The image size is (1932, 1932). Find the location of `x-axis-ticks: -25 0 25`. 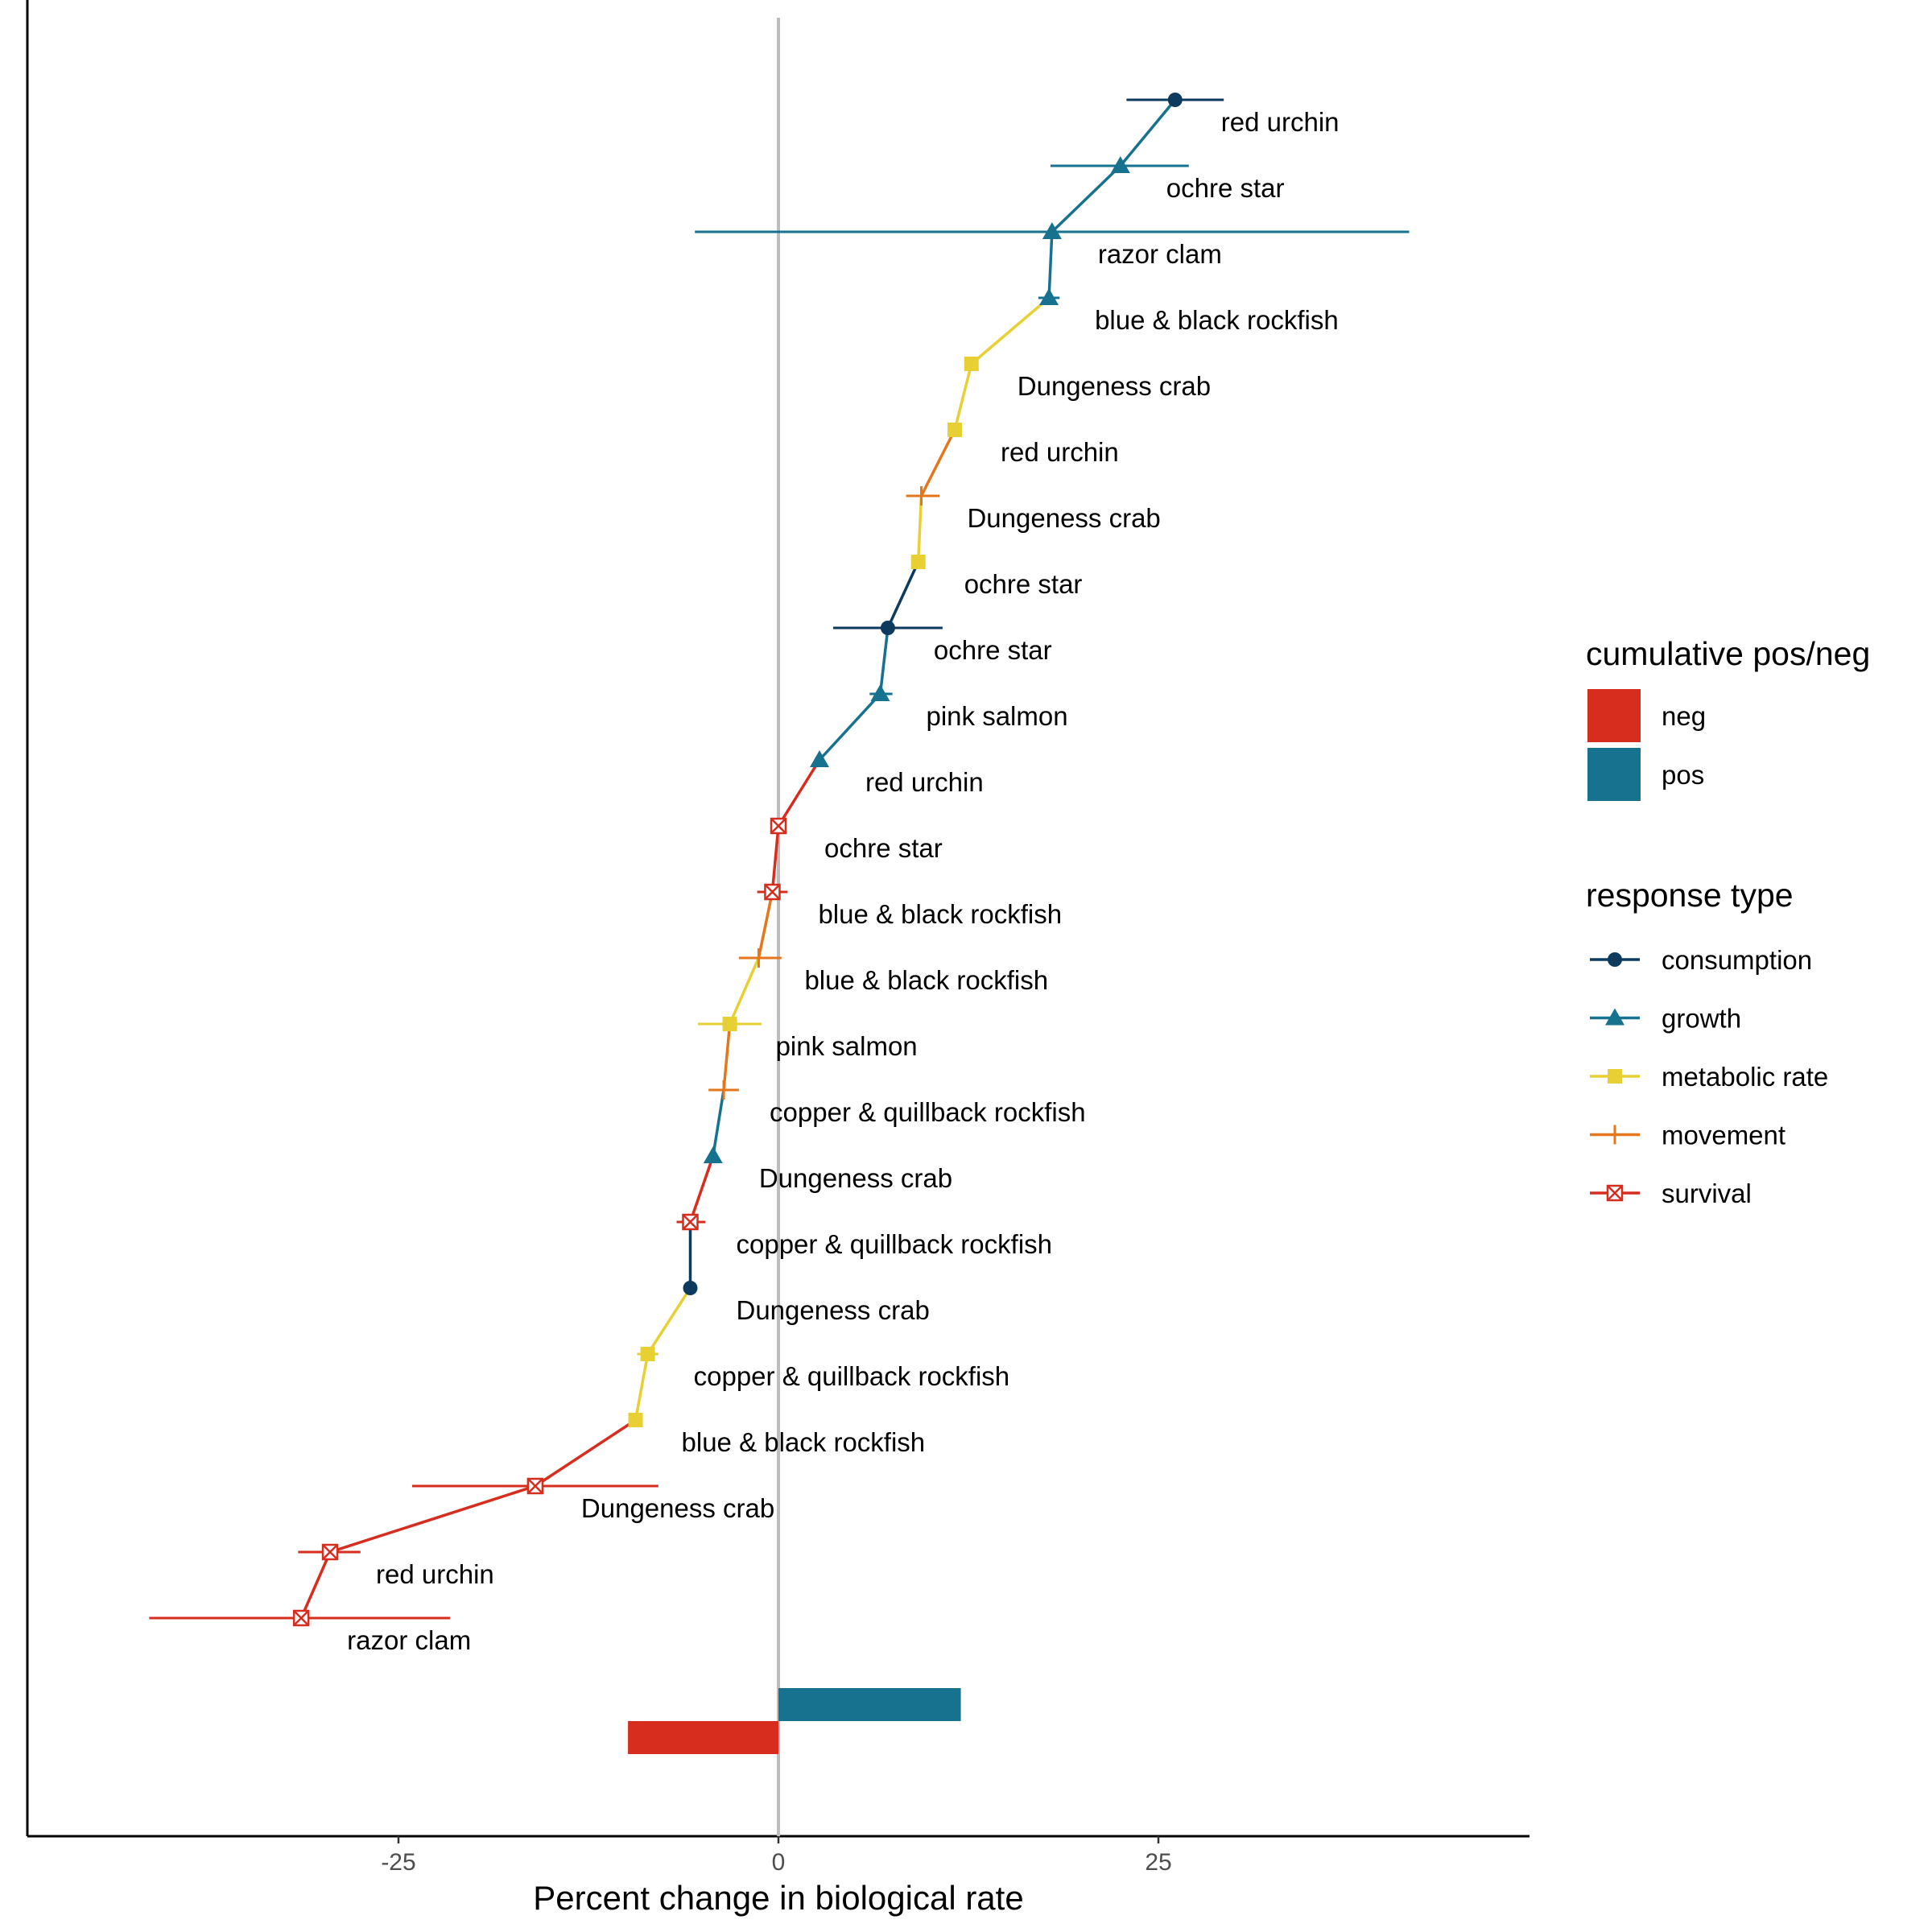

x-axis-ticks: -25 0 25 is located at coordinates (776, 1856).